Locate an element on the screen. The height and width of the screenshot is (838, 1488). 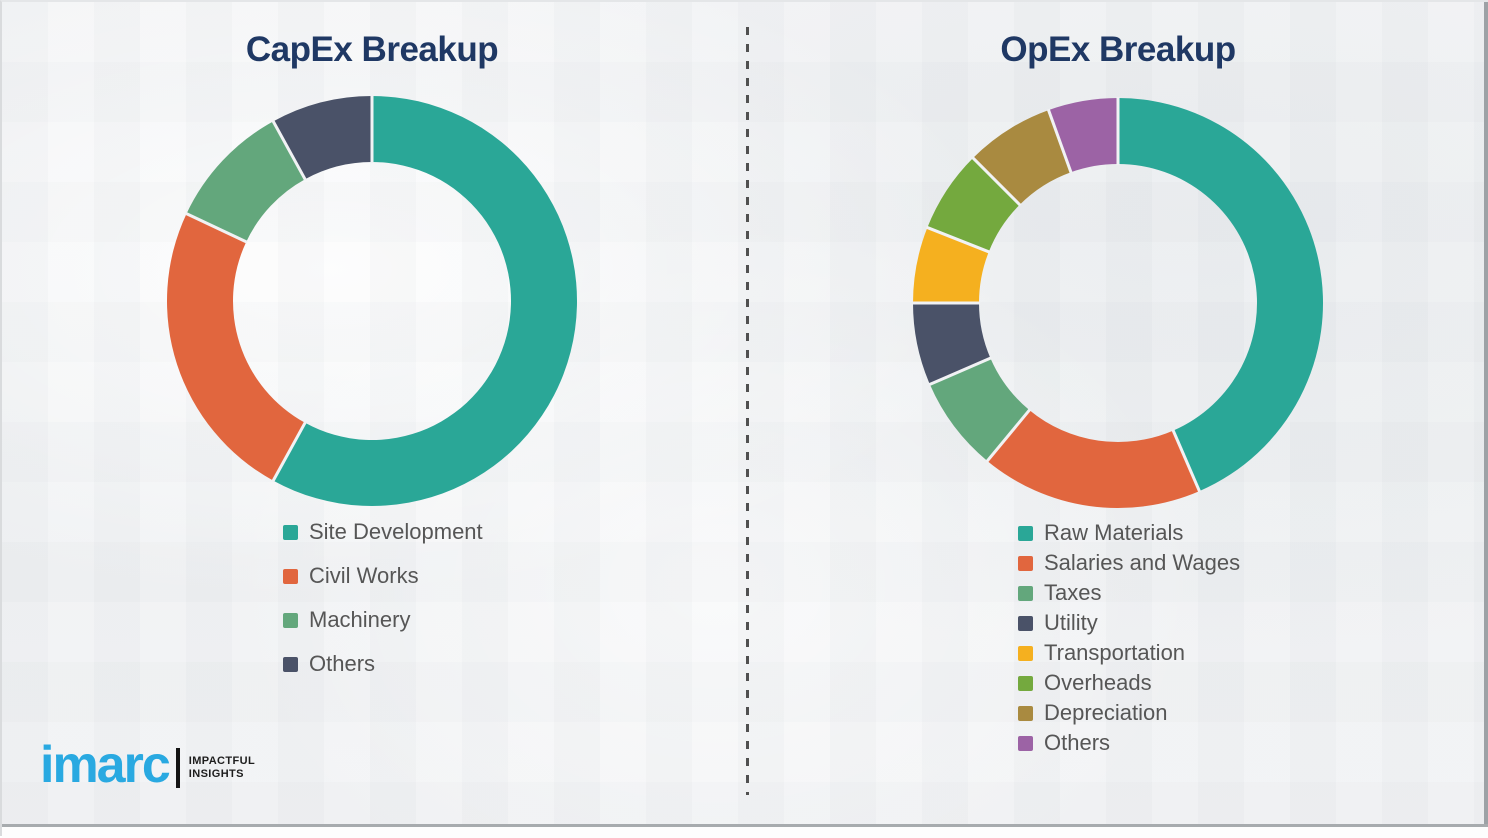
legend-label-depreciation: Depreciation is located at coordinates (1106, 712).